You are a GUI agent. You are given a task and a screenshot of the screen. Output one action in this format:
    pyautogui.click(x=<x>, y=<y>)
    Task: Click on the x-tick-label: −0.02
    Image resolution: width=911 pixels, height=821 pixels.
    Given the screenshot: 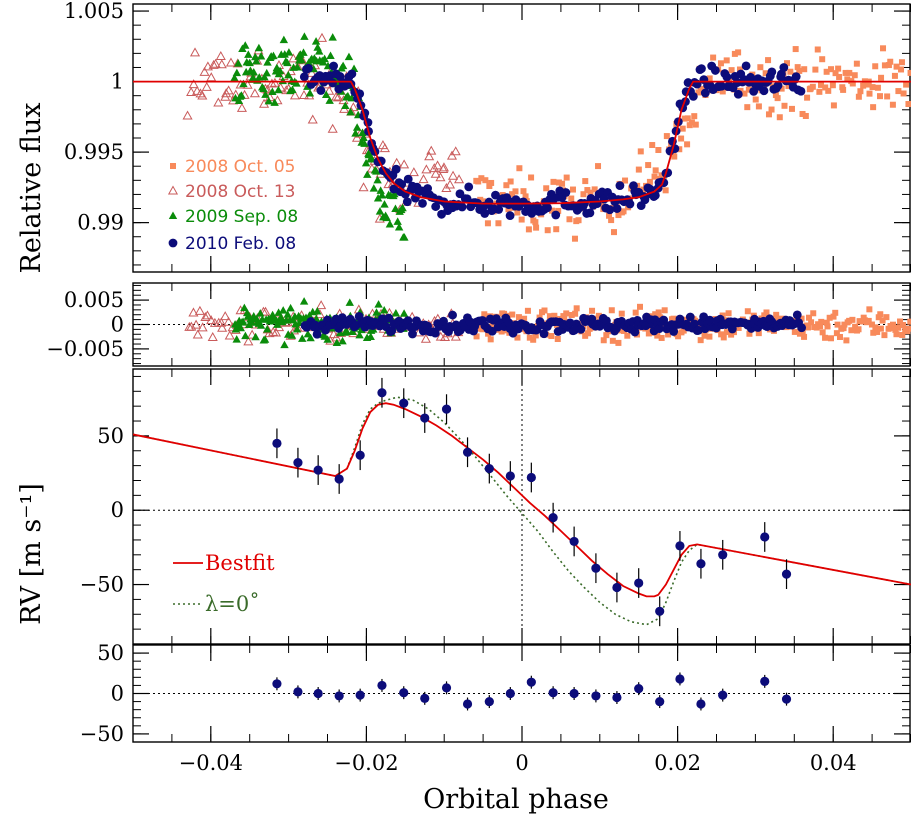 What is the action you would take?
    pyautogui.click(x=366, y=763)
    